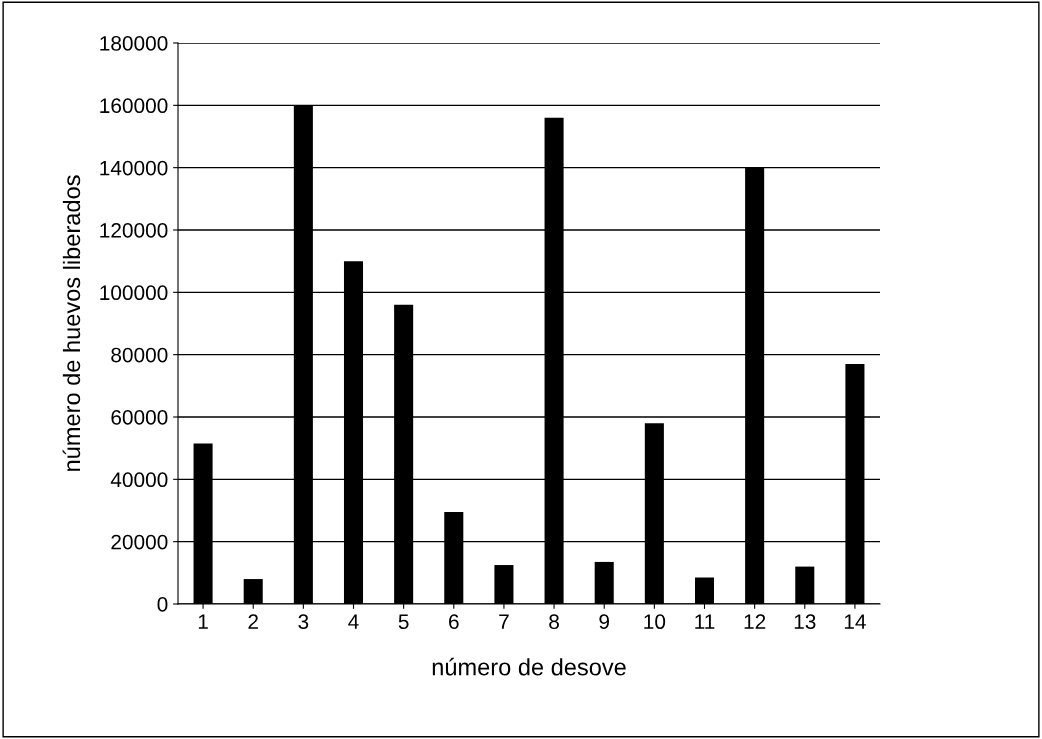 The height and width of the screenshot is (739, 1042). I want to click on x-tick-label: 7, so click(504, 621).